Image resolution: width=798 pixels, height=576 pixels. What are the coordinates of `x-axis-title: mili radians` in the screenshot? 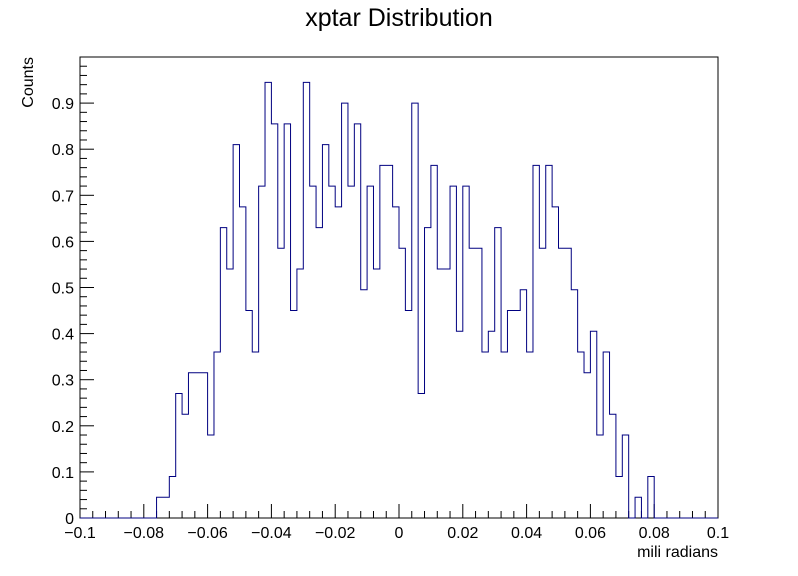 It's located at (677, 552).